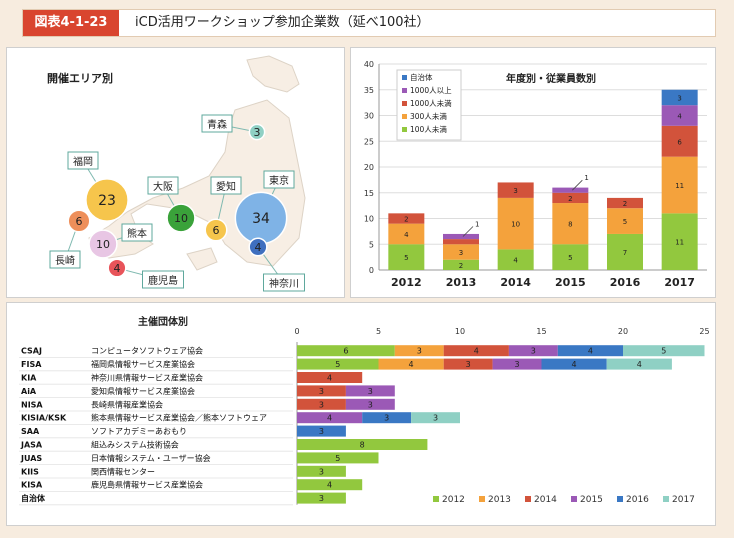 This screenshot has height=538, width=734. I want to click on year-legend: 自治体 1000人以上 1000人未満 300人未満 100人未満, so click(429, 105).